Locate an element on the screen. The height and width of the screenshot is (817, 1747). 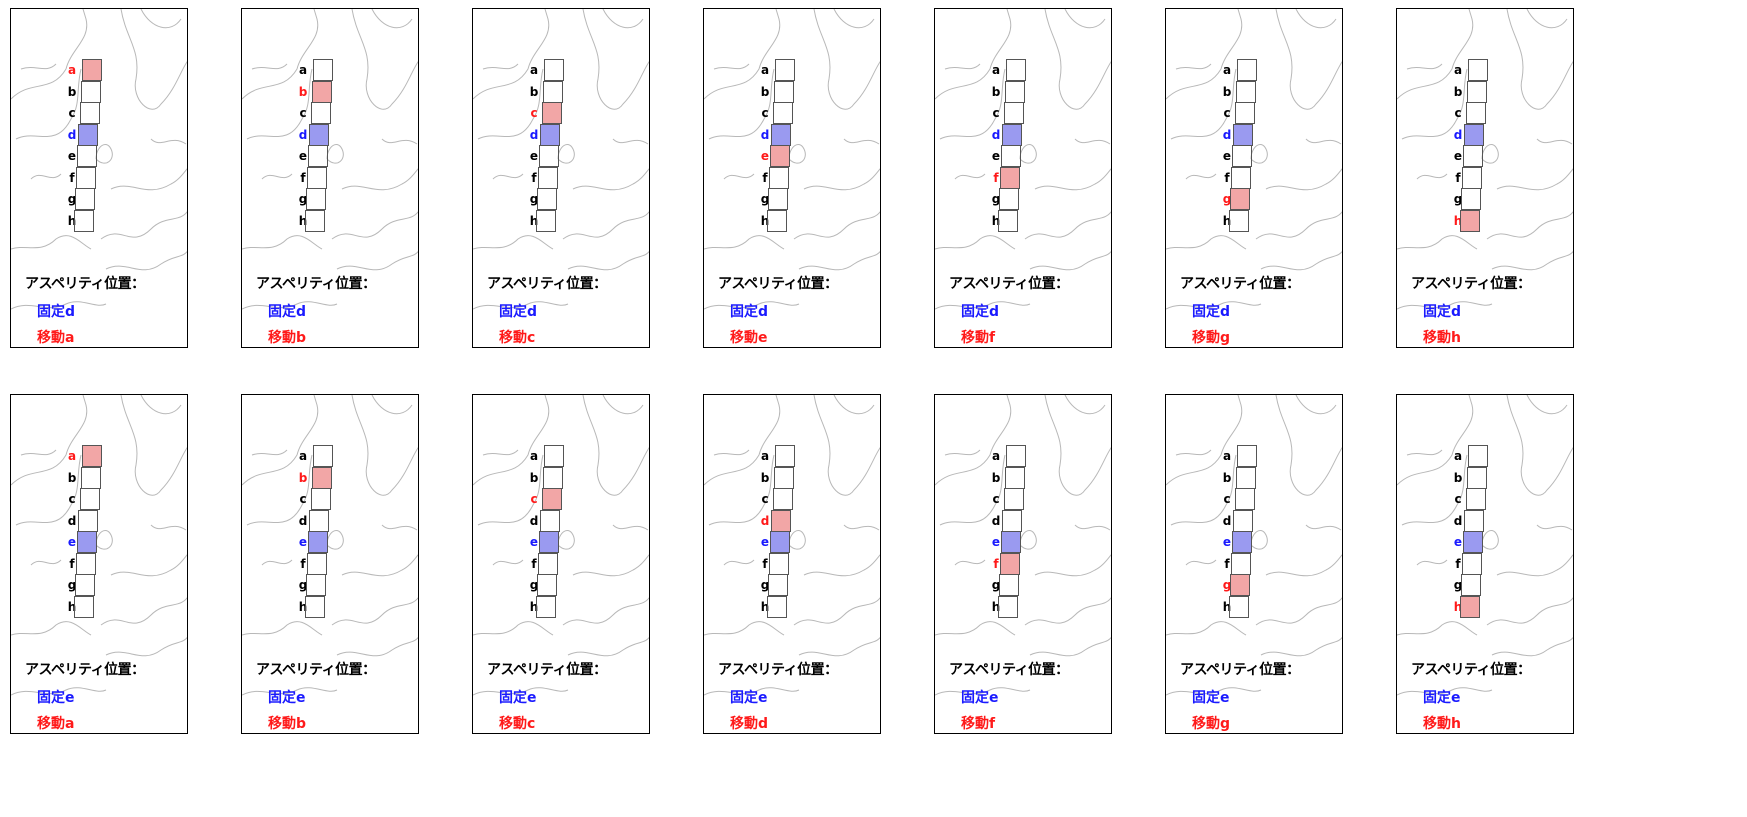
moving-asperity-label: 移動g is located at coordinates (1211, 724).